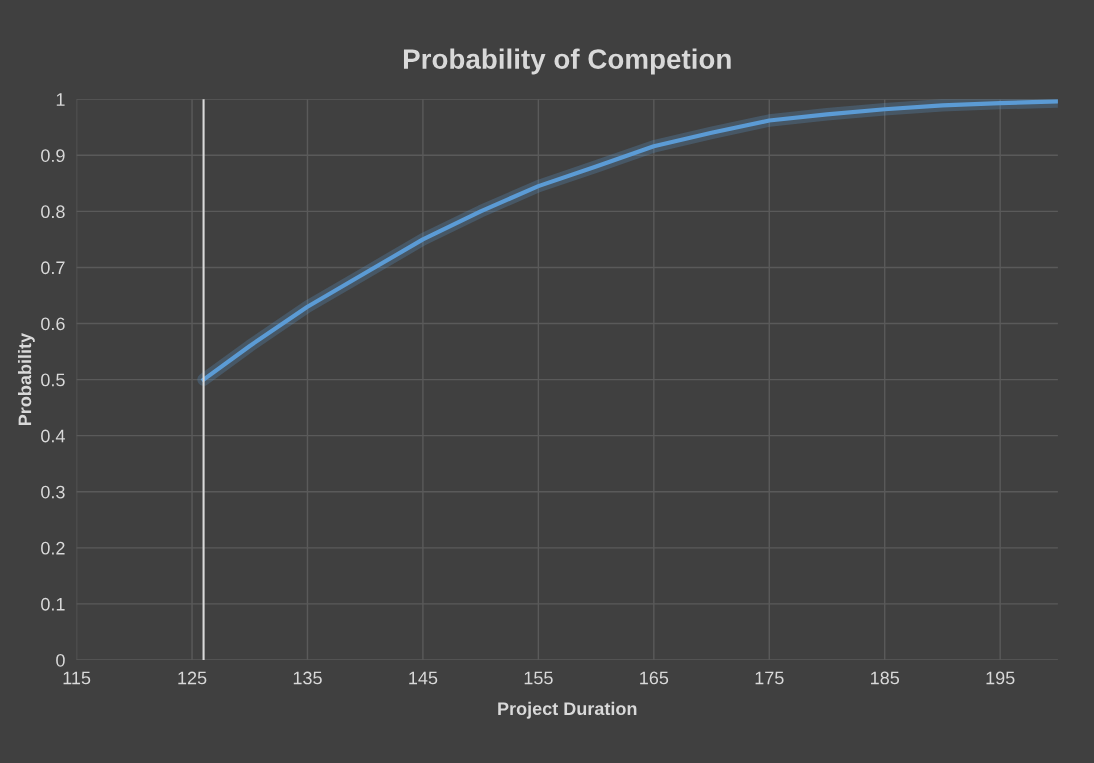 This screenshot has height=763, width=1094. I want to click on y-tick-label: 0.9, so click(53, 155).